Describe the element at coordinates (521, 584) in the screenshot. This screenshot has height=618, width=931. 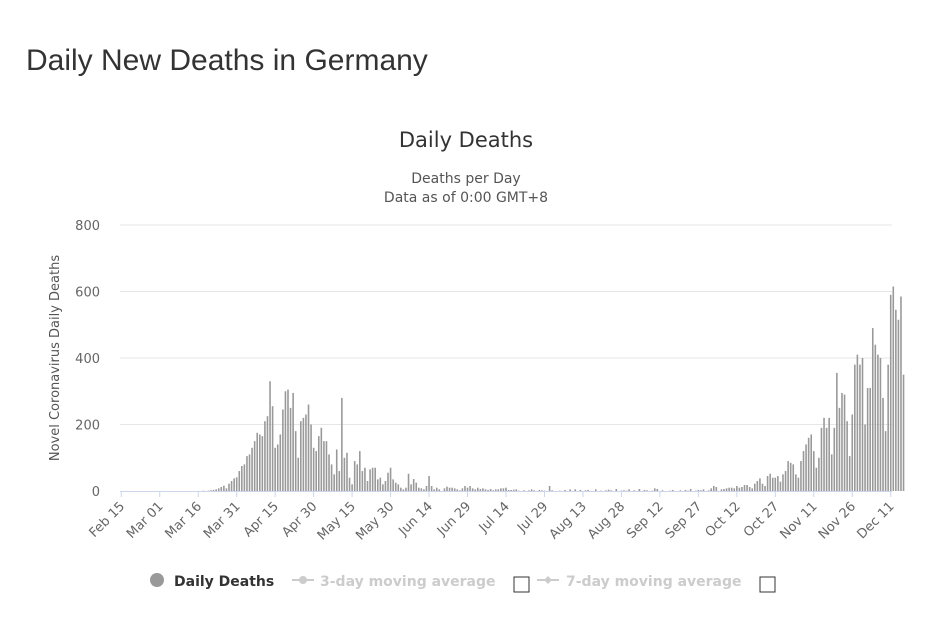
I see `checkbox-3-day-average` at that location.